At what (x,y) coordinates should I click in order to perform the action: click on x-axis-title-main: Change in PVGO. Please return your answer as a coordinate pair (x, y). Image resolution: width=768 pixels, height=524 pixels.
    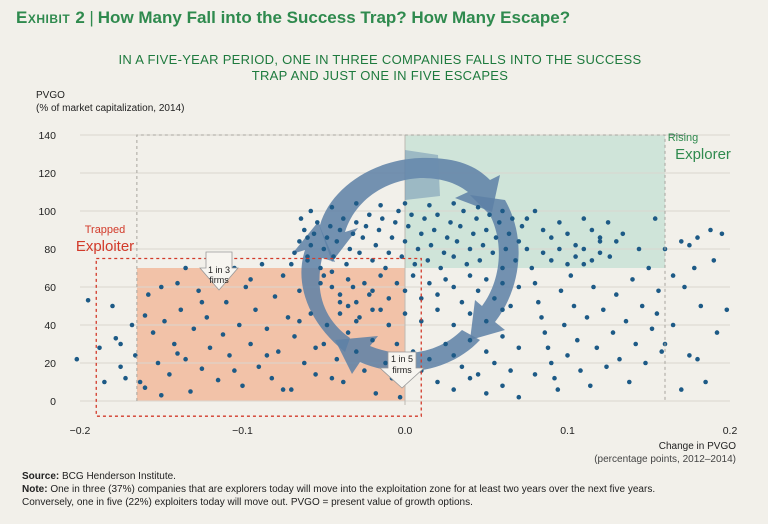
    Looking at the image, I should click on (697, 446).